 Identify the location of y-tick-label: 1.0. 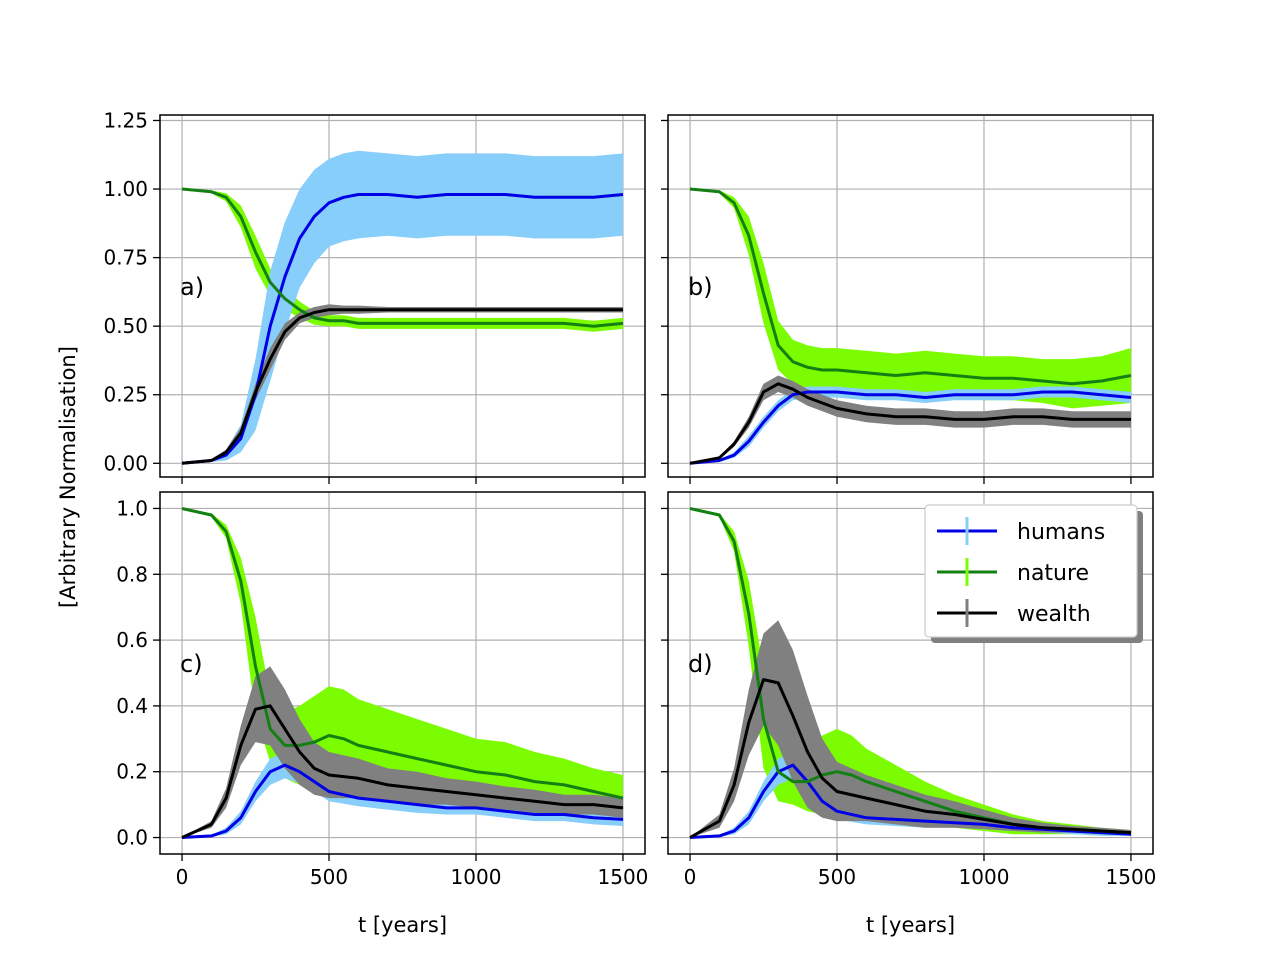
(132, 508).